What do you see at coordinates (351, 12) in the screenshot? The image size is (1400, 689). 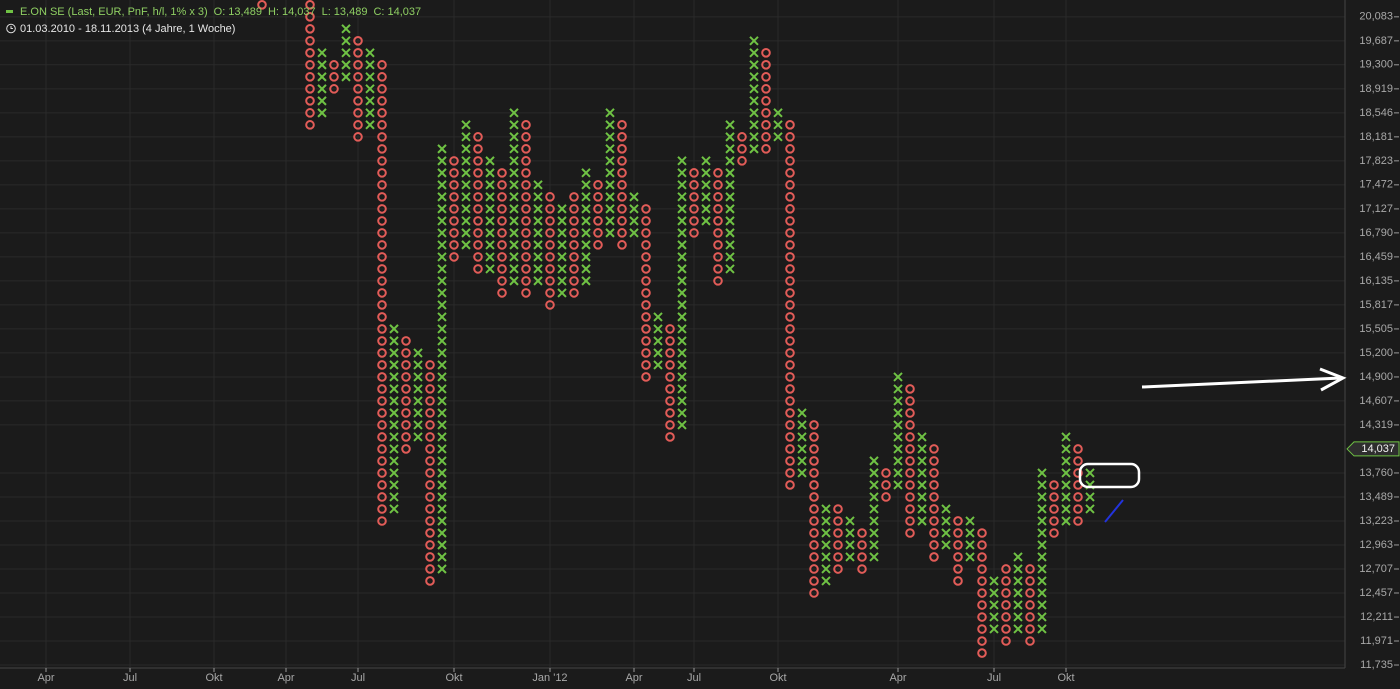 I see `ohlc-value: 13,489` at bounding box center [351, 12].